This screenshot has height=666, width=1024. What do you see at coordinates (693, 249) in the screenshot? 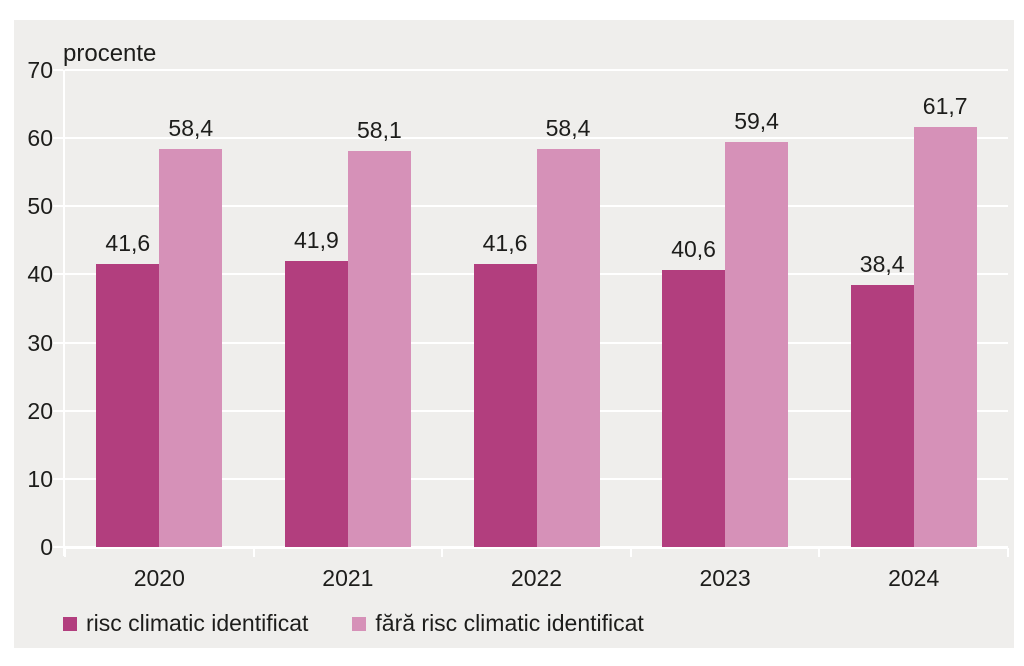
I see `bar-value-label: 40,6` at bounding box center [693, 249].